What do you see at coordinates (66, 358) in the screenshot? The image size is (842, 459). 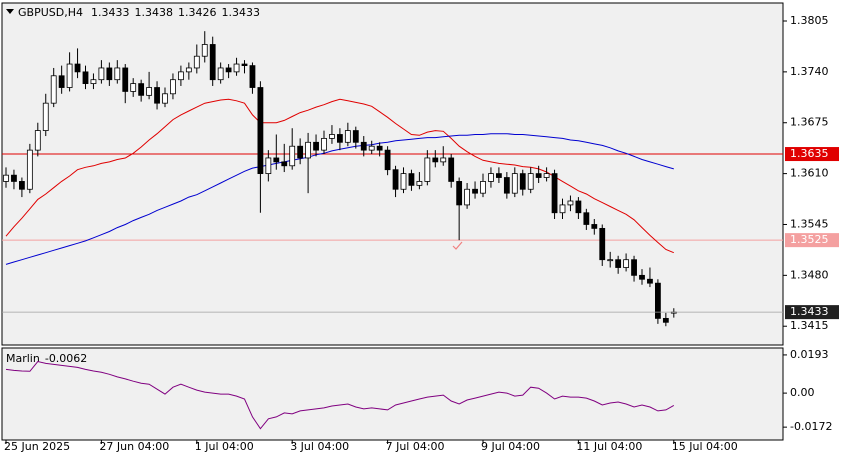 I see `indicator-value: -0.0062` at bounding box center [66, 358].